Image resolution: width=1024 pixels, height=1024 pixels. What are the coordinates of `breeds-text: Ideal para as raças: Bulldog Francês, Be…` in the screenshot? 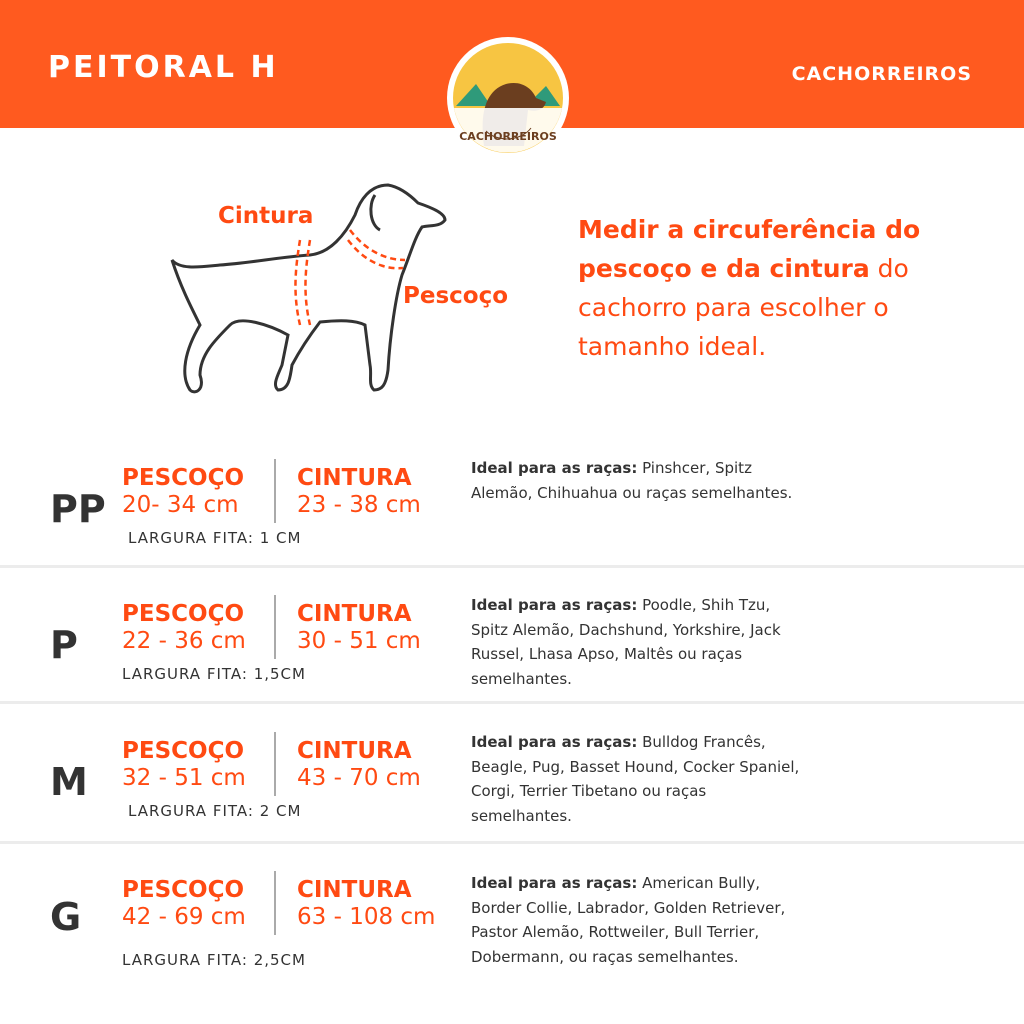 It's located at (641, 779).